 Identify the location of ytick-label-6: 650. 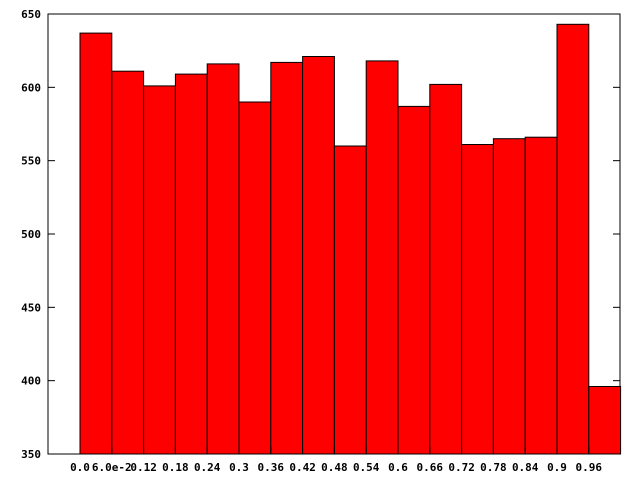
(31, 14).